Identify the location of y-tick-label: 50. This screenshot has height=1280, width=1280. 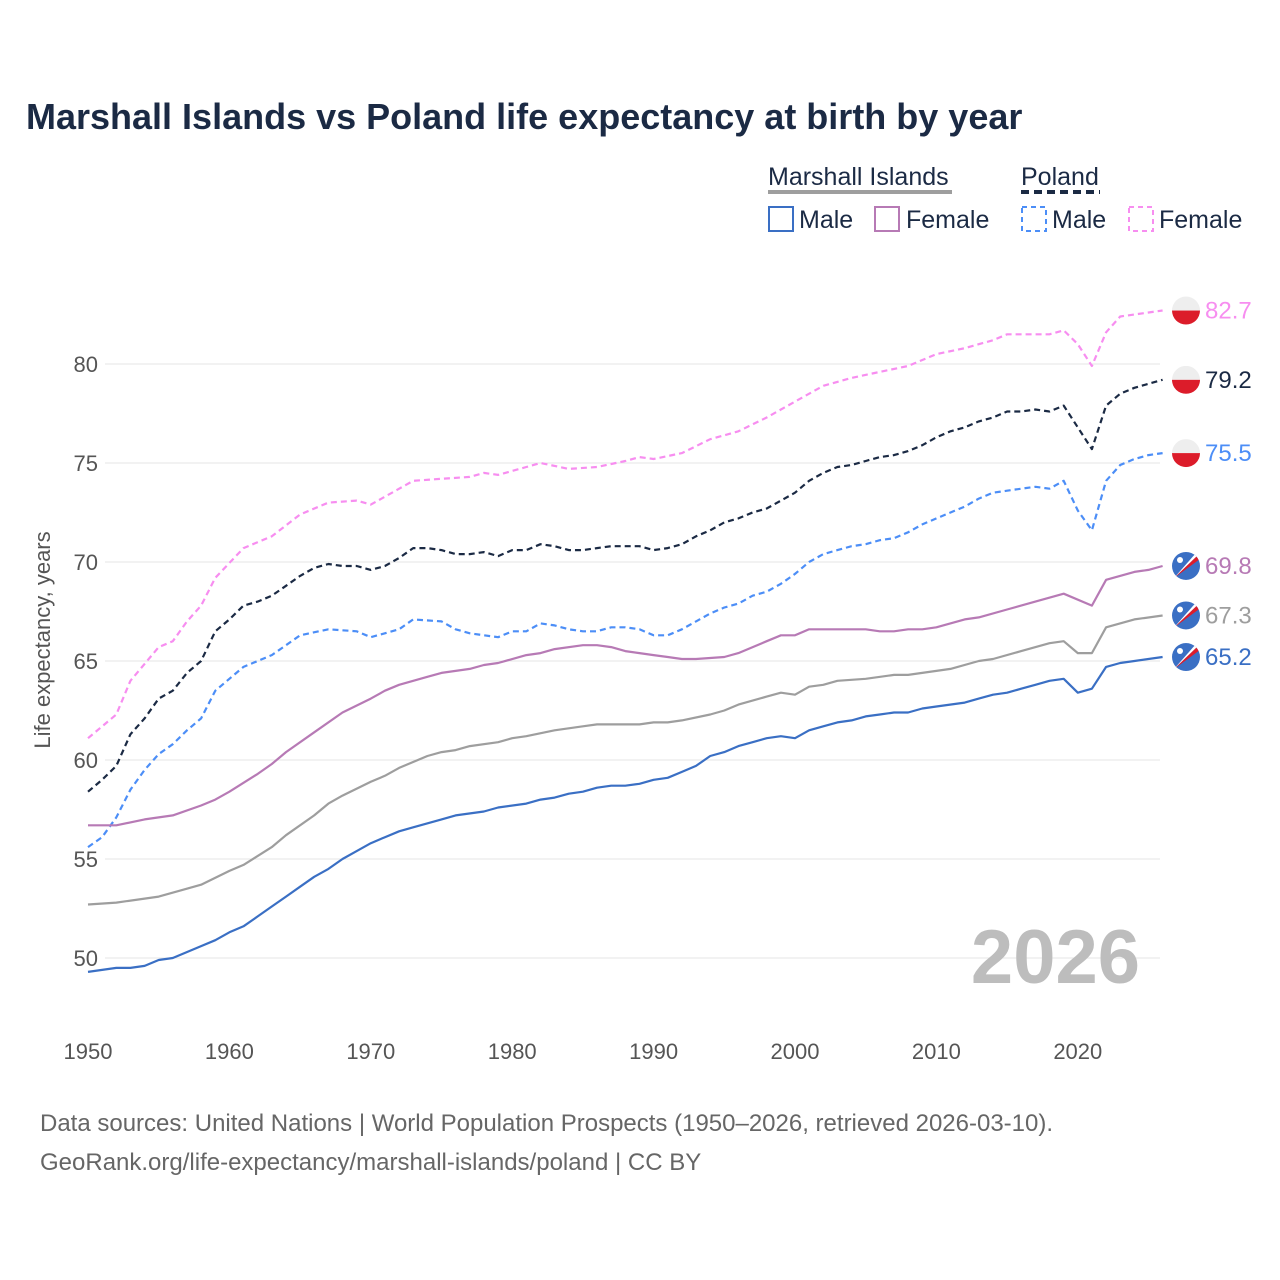
(86, 958).